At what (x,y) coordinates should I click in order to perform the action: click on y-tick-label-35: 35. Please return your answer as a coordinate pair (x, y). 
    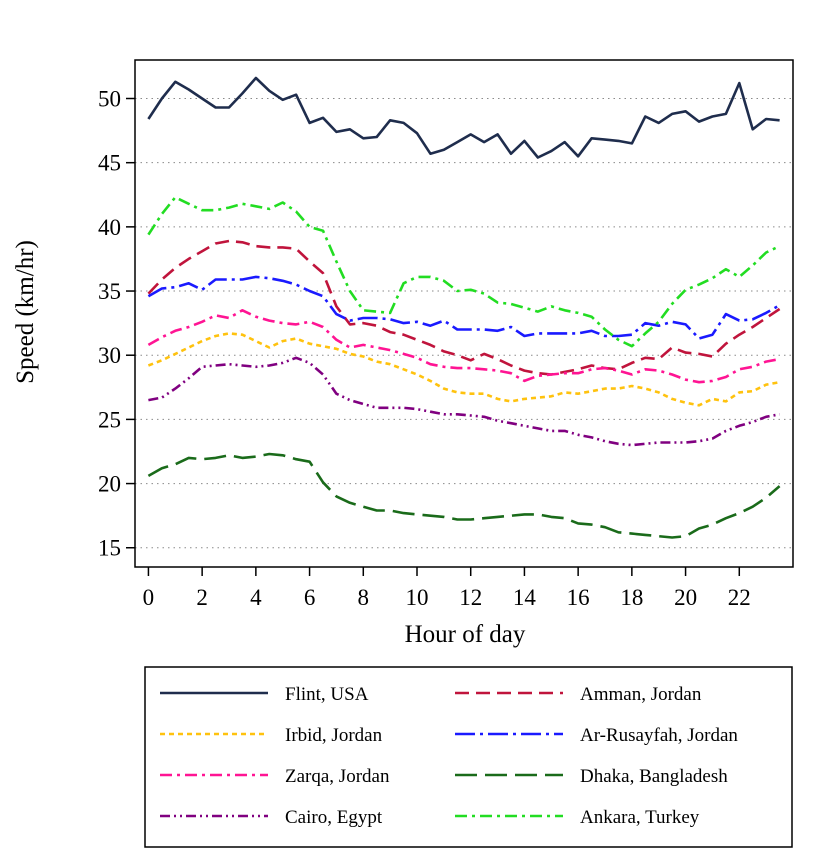
    Looking at the image, I should click on (109, 291).